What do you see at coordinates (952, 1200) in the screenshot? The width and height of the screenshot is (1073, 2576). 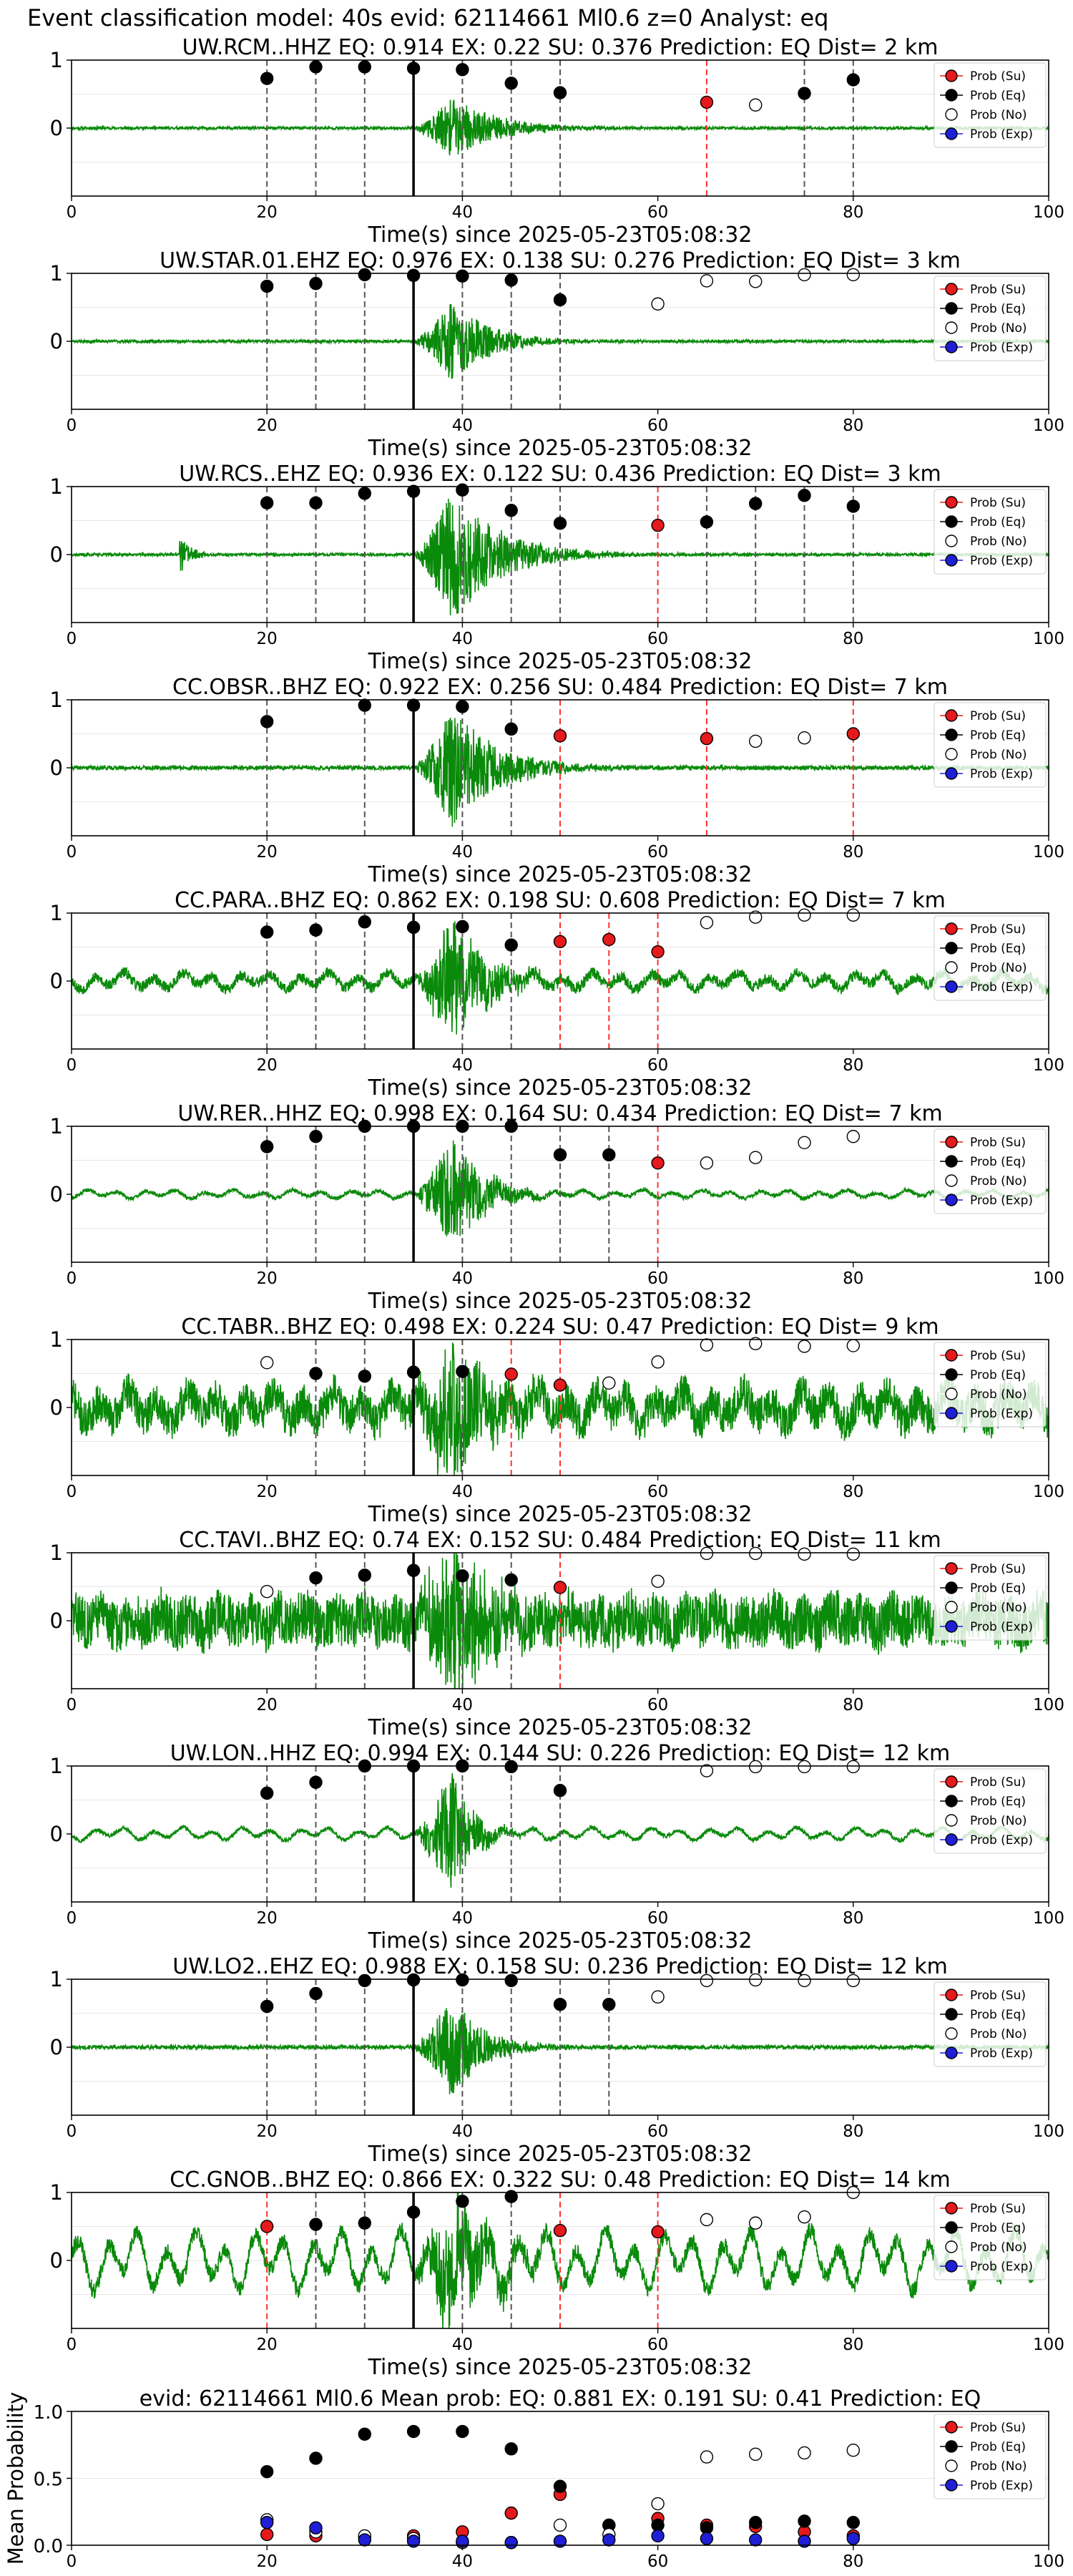 I see `legend-marker-exp` at bounding box center [952, 1200].